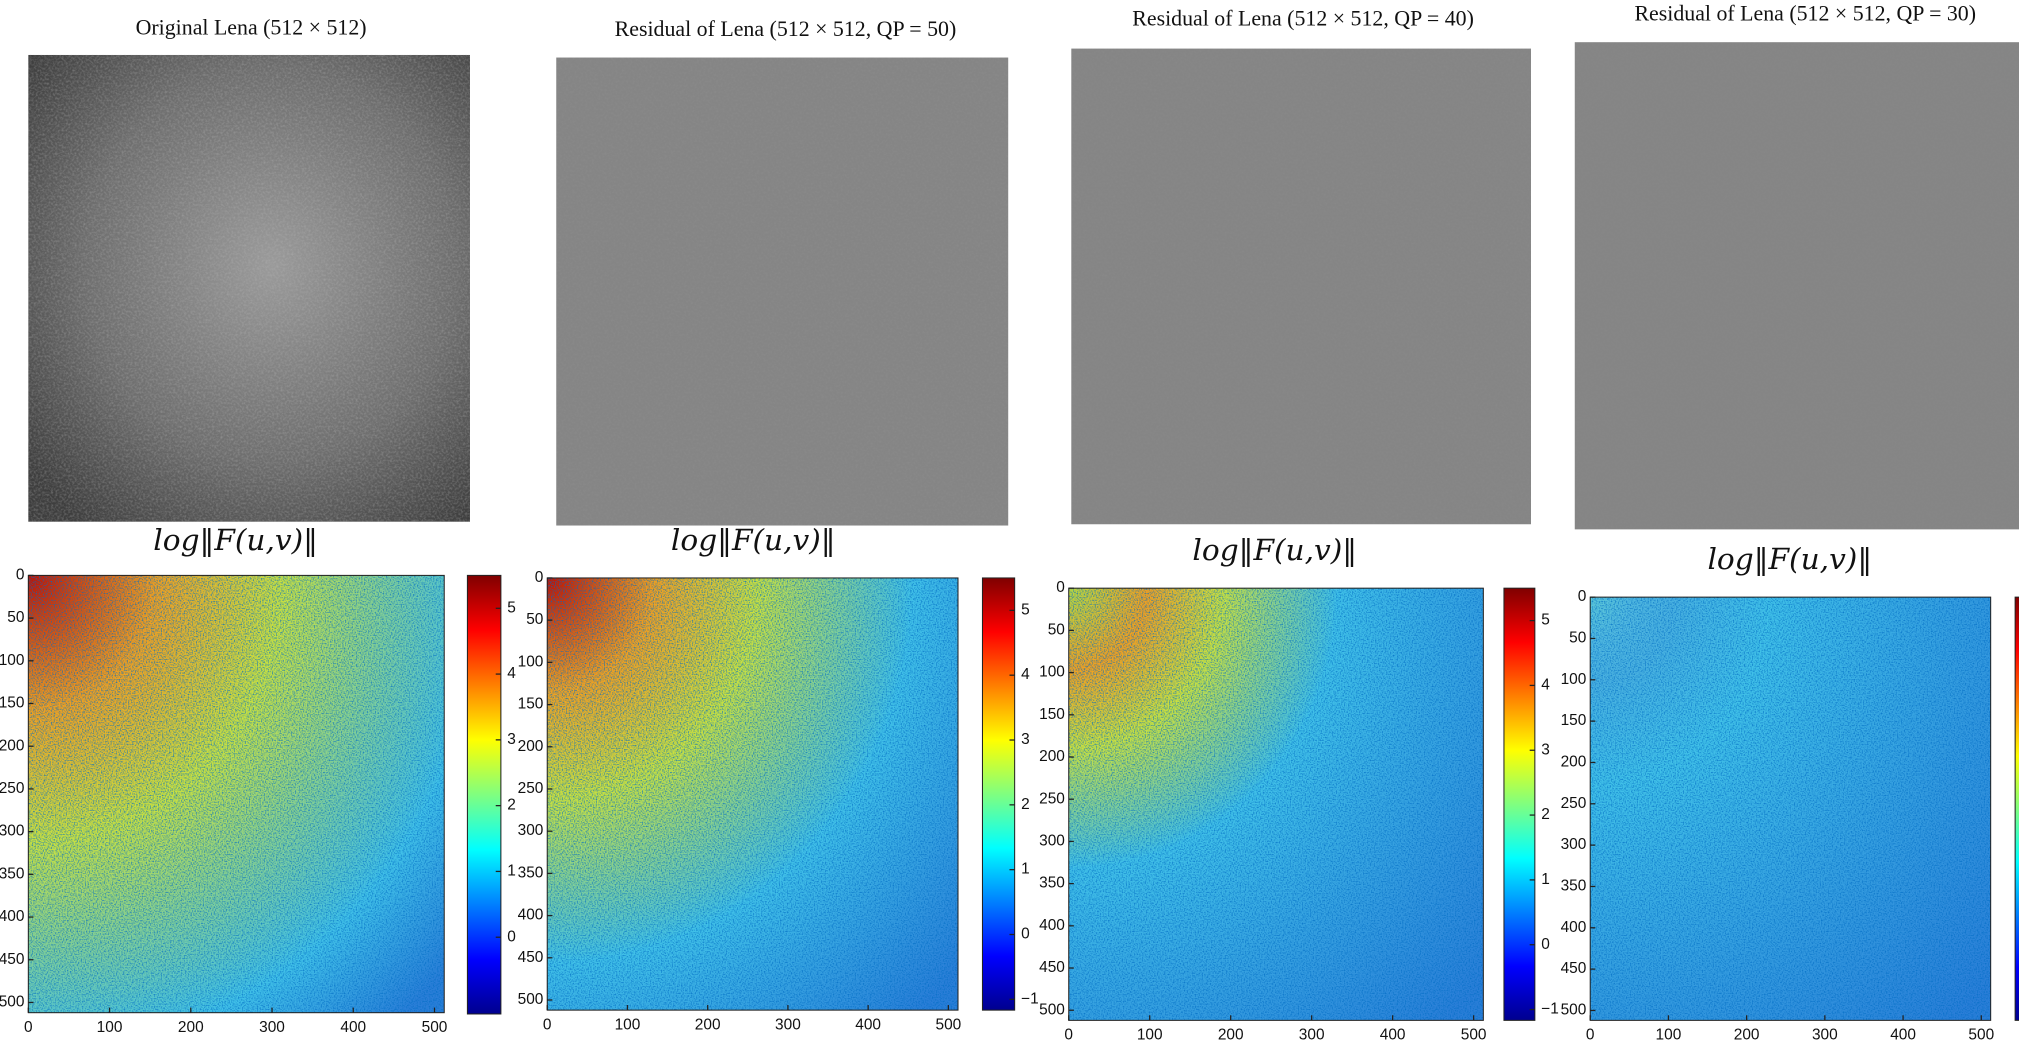 The width and height of the screenshot is (2019, 1060). I want to click on colorbar-tick-label: −1, so click(1030, 998).